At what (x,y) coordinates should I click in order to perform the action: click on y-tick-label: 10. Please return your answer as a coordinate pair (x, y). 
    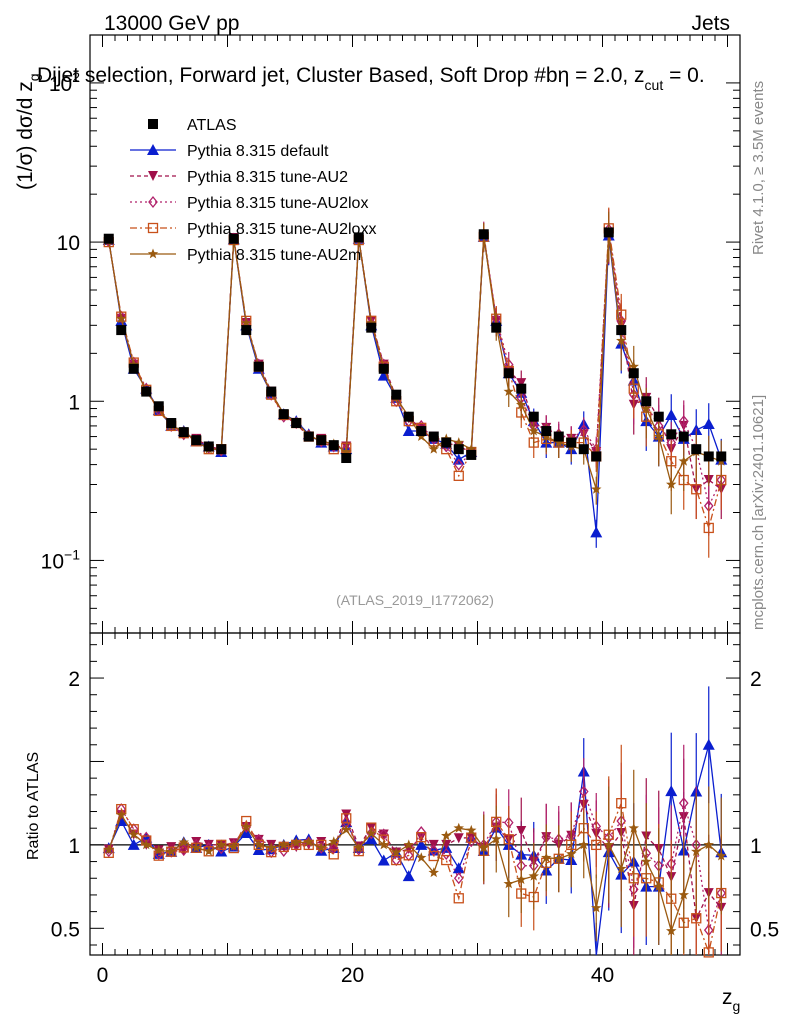
    Looking at the image, I should click on (68, 243).